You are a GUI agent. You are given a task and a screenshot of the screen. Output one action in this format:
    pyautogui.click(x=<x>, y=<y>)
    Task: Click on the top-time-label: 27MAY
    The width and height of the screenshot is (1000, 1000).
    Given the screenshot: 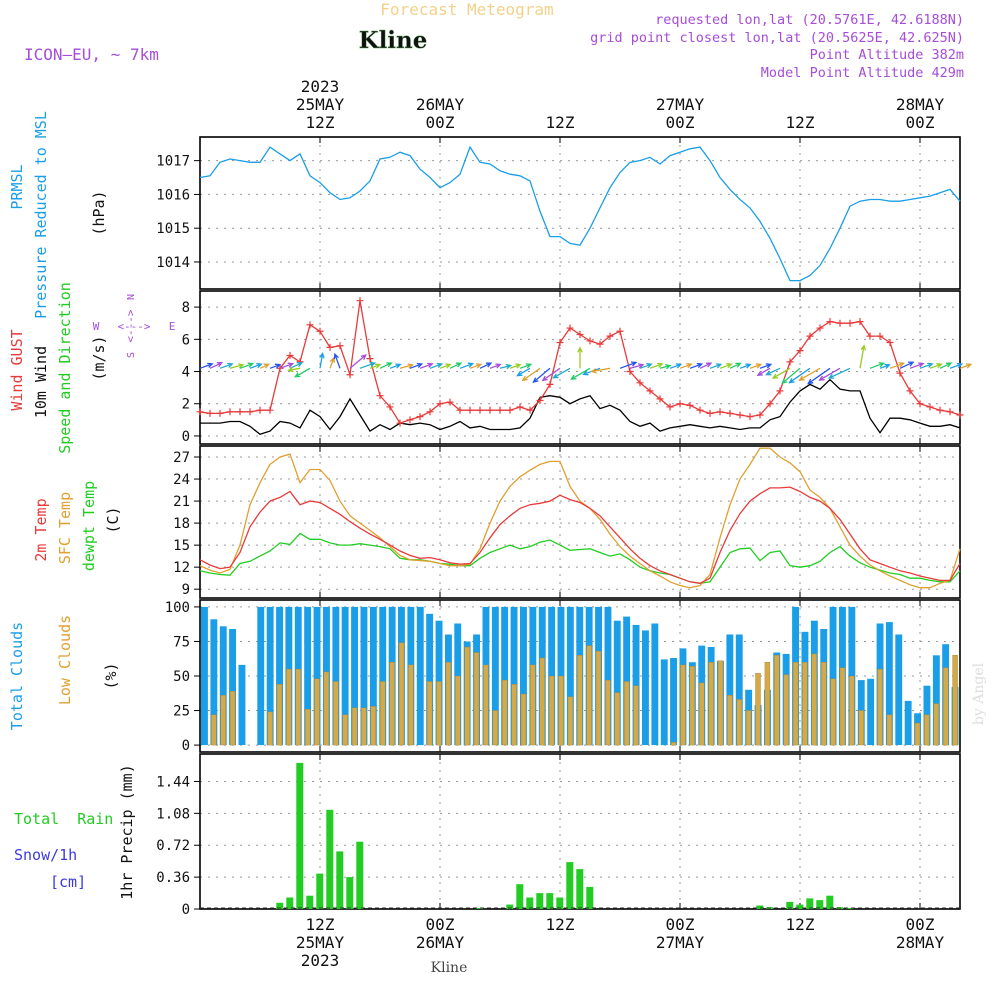 What is the action you would take?
    pyautogui.click(x=680, y=104)
    